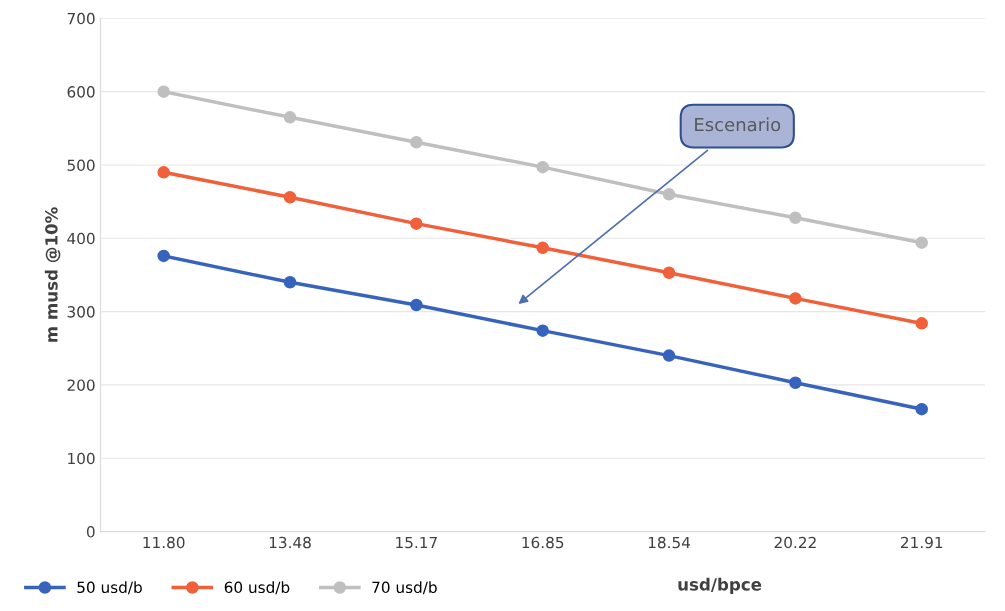 This screenshot has height=611, width=1005. What do you see at coordinates (543, 542) in the screenshot?
I see `x-tick-label: 16.85` at bounding box center [543, 542].